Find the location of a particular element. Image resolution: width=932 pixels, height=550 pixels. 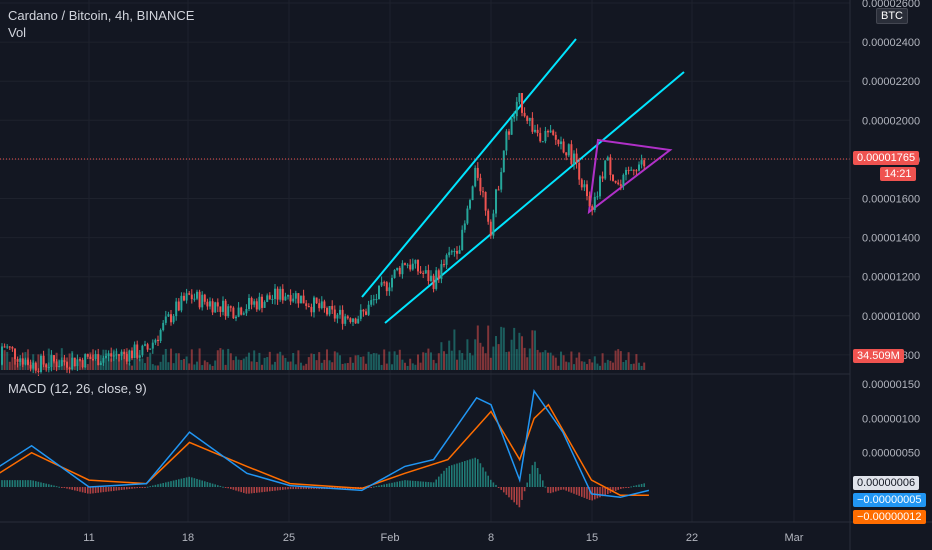

macd-axis: 0.00000150 0.00000100 0.00000050 is located at coordinates (891, 419).